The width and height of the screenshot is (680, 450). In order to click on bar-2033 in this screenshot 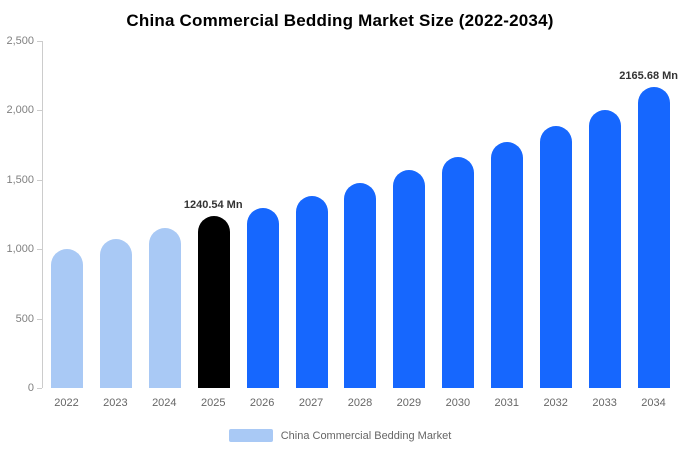, I will do `click(604, 248)`.